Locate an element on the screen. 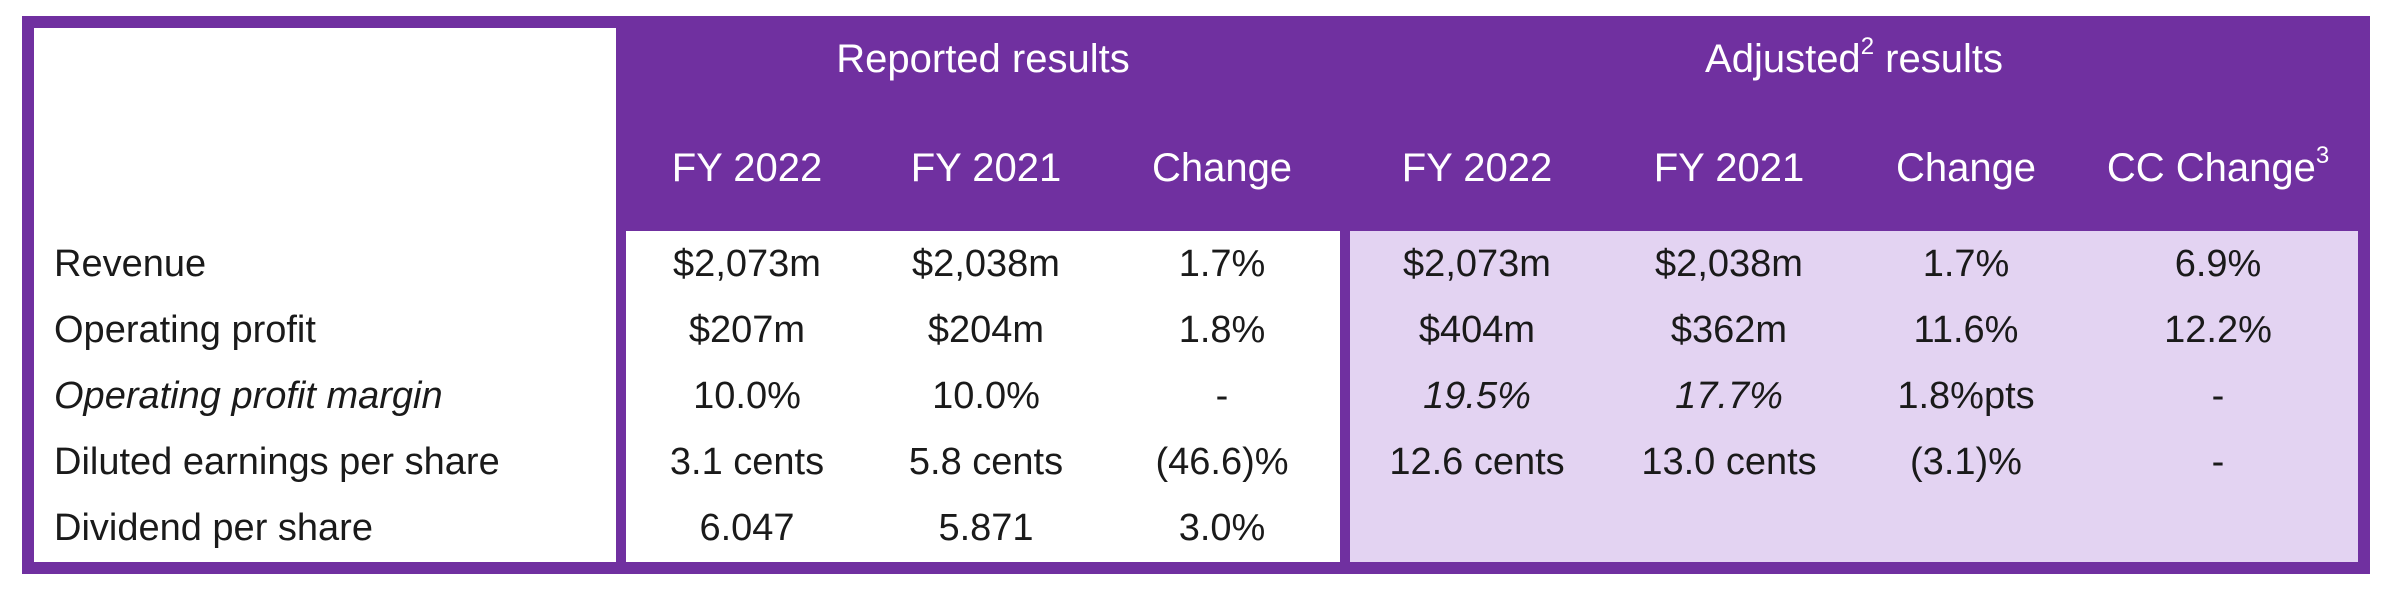 This screenshot has width=2392, height=594. table-row-dividend-per-share: Dividend per share 6.047 5.871 3.0% is located at coordinates (1196, 528).